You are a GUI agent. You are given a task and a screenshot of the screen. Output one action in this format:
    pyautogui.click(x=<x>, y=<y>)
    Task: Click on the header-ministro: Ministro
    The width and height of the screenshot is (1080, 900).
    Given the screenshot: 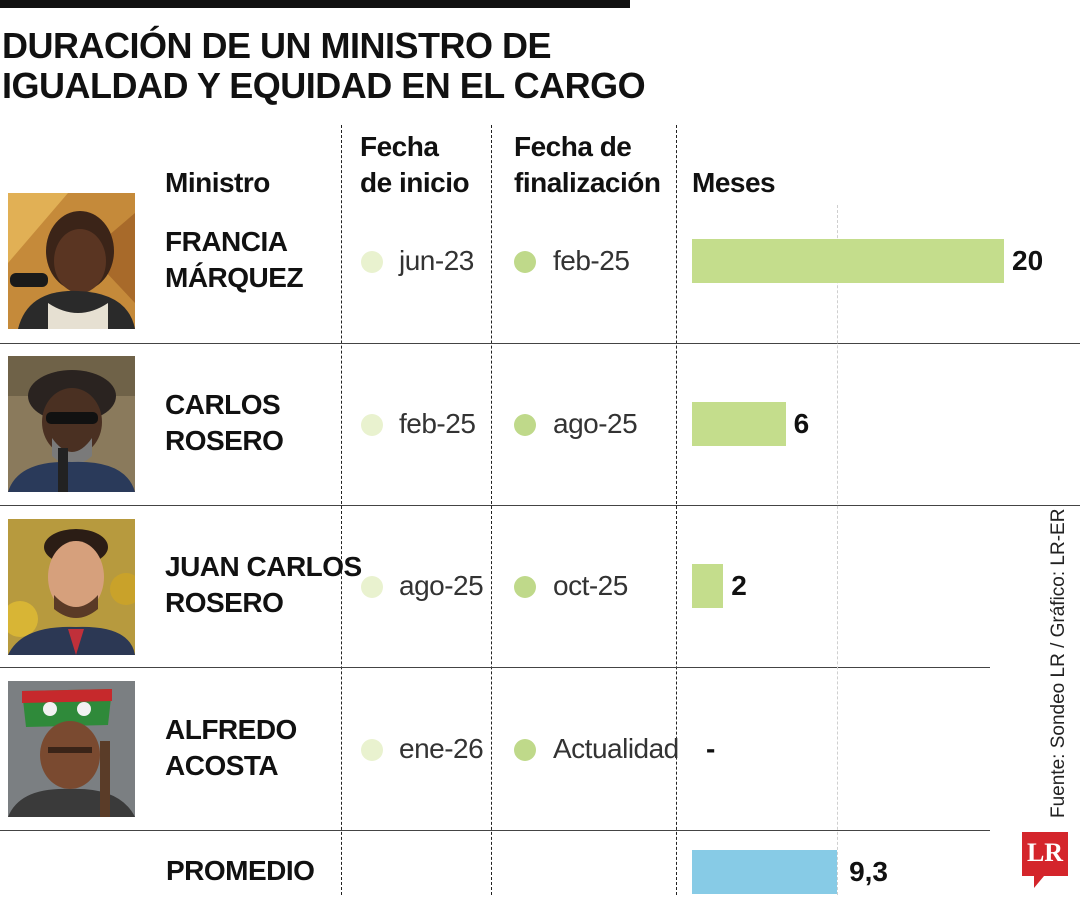 What is the action you would take?
    pyautogui.click(x=217, y=182)
    